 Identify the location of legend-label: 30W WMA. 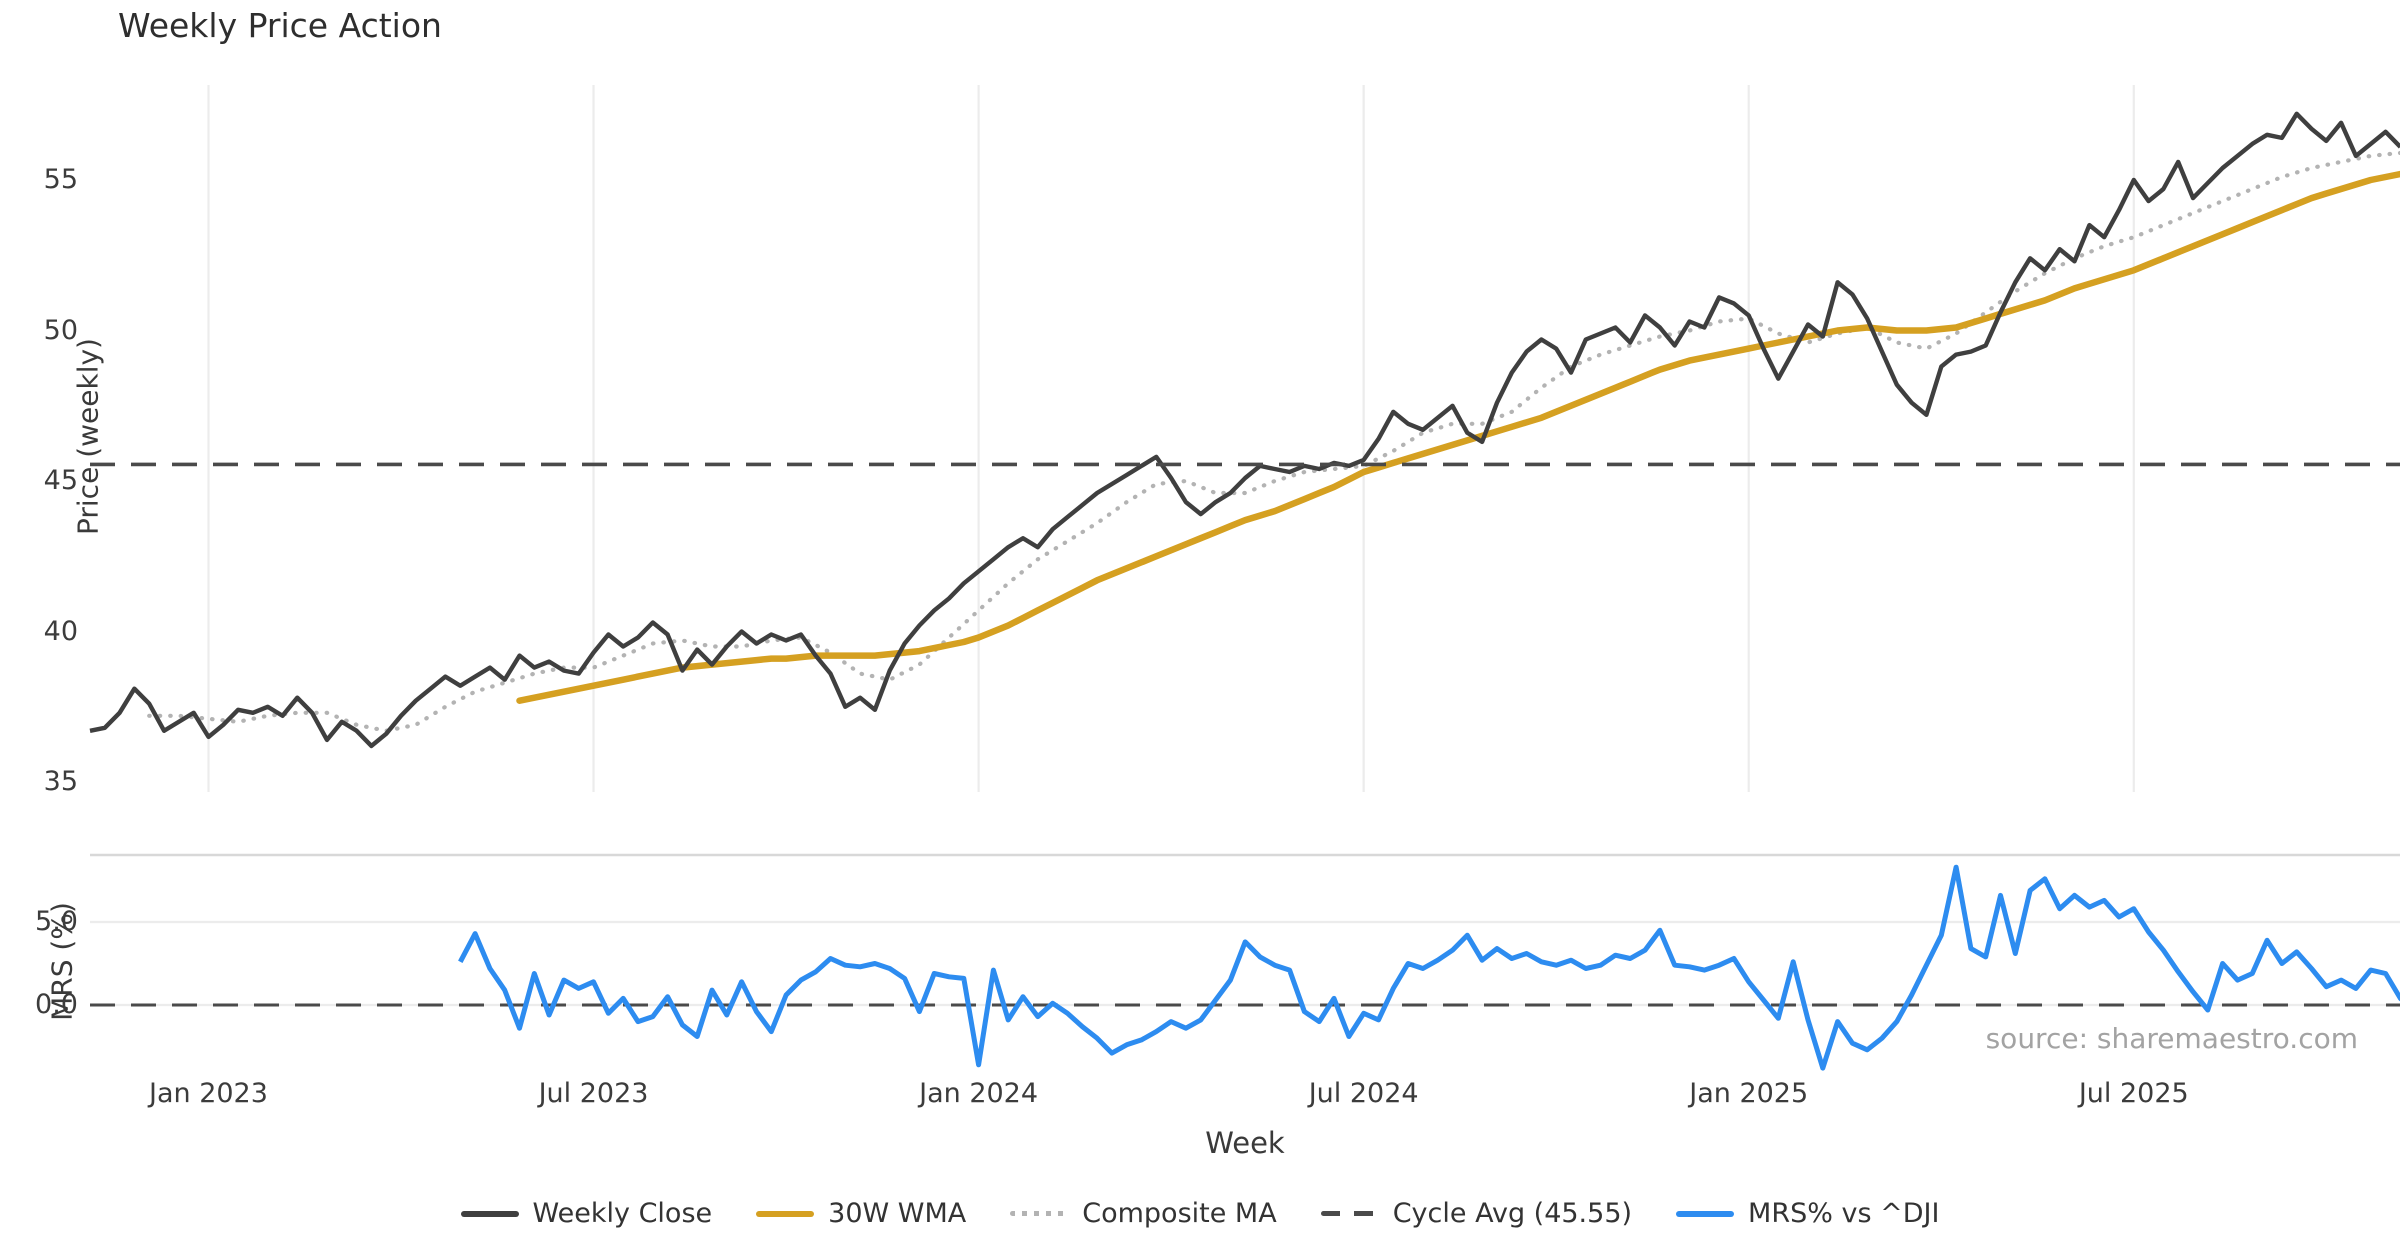
(897, 1213).